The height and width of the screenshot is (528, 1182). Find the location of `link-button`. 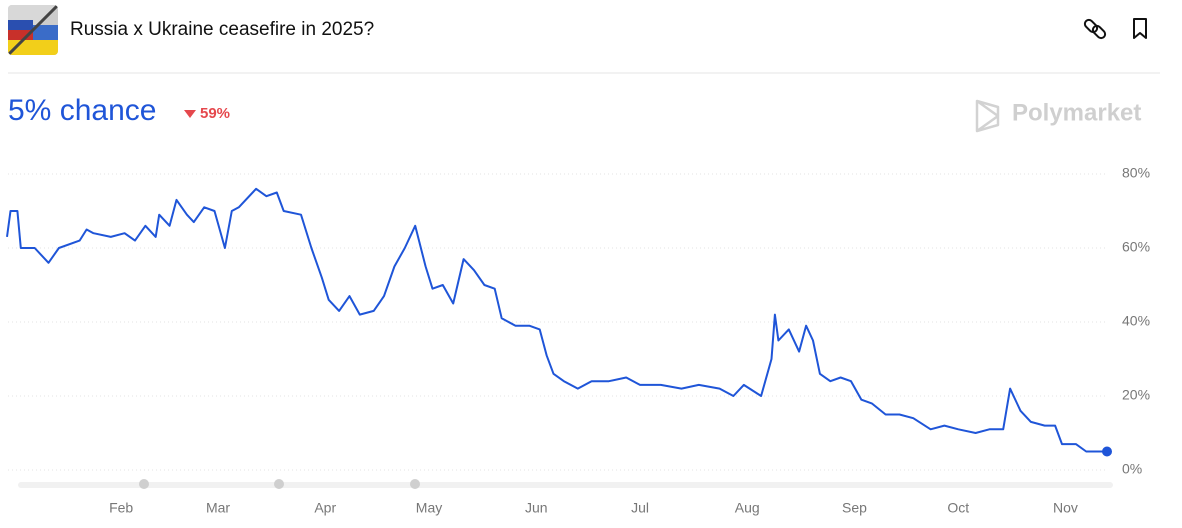

link-button is located at coordinates (1095, 29).